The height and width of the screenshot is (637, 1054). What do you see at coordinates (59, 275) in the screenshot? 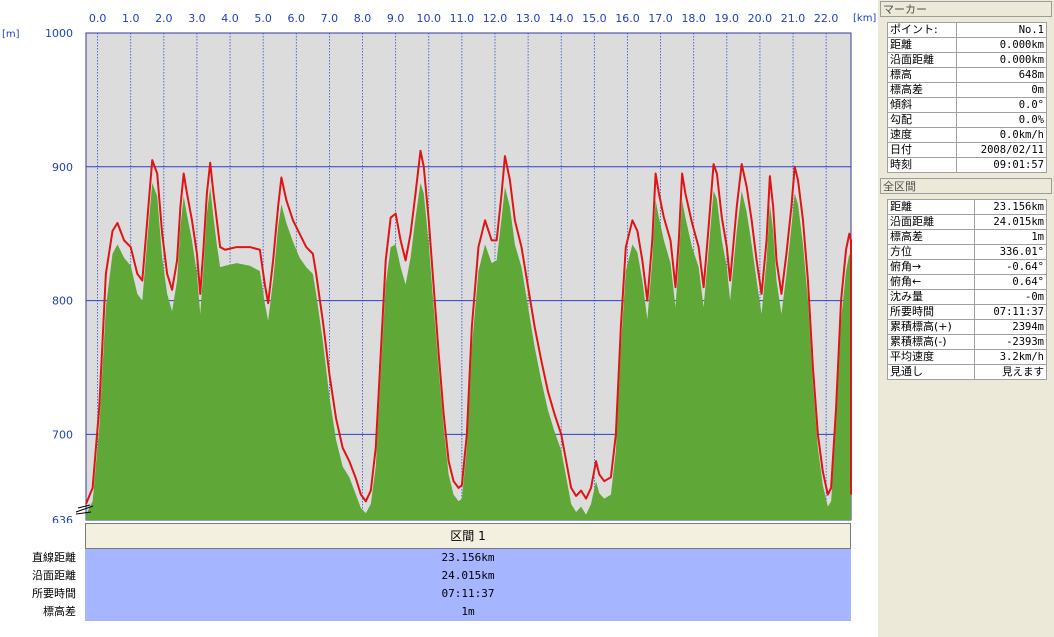
I see `y-tick-labels: 636 700 800 900 1000` at bounding box center [59, 275].